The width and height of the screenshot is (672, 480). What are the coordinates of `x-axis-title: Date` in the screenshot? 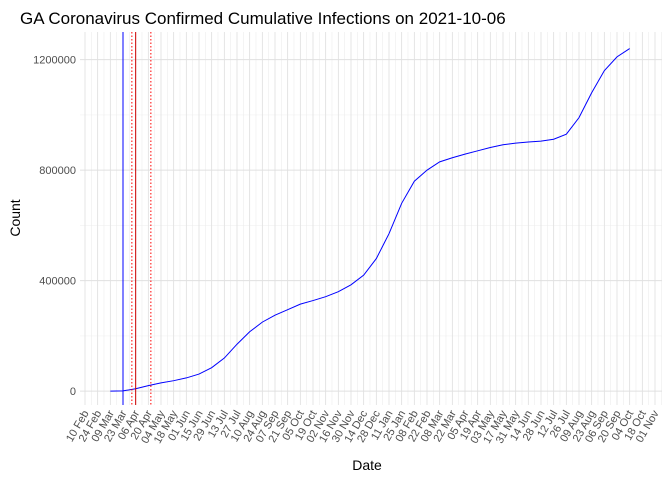 It's located at (367, 465).